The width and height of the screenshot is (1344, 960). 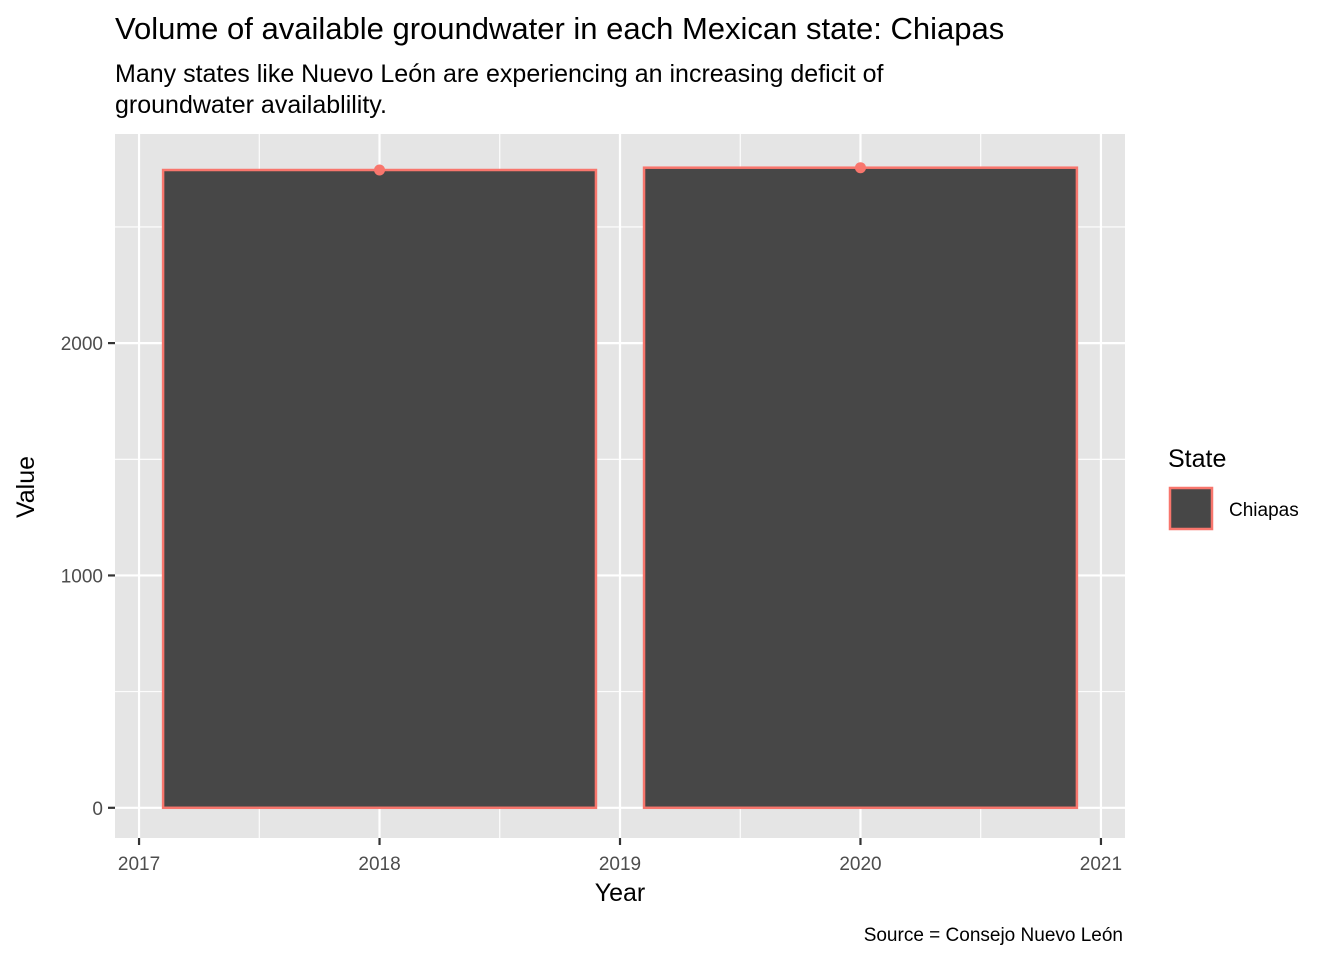 What do you see at coordinates (26, 487) in the screenshot?
I see `y-axis-title: Value` at bounding box center [26, 487].